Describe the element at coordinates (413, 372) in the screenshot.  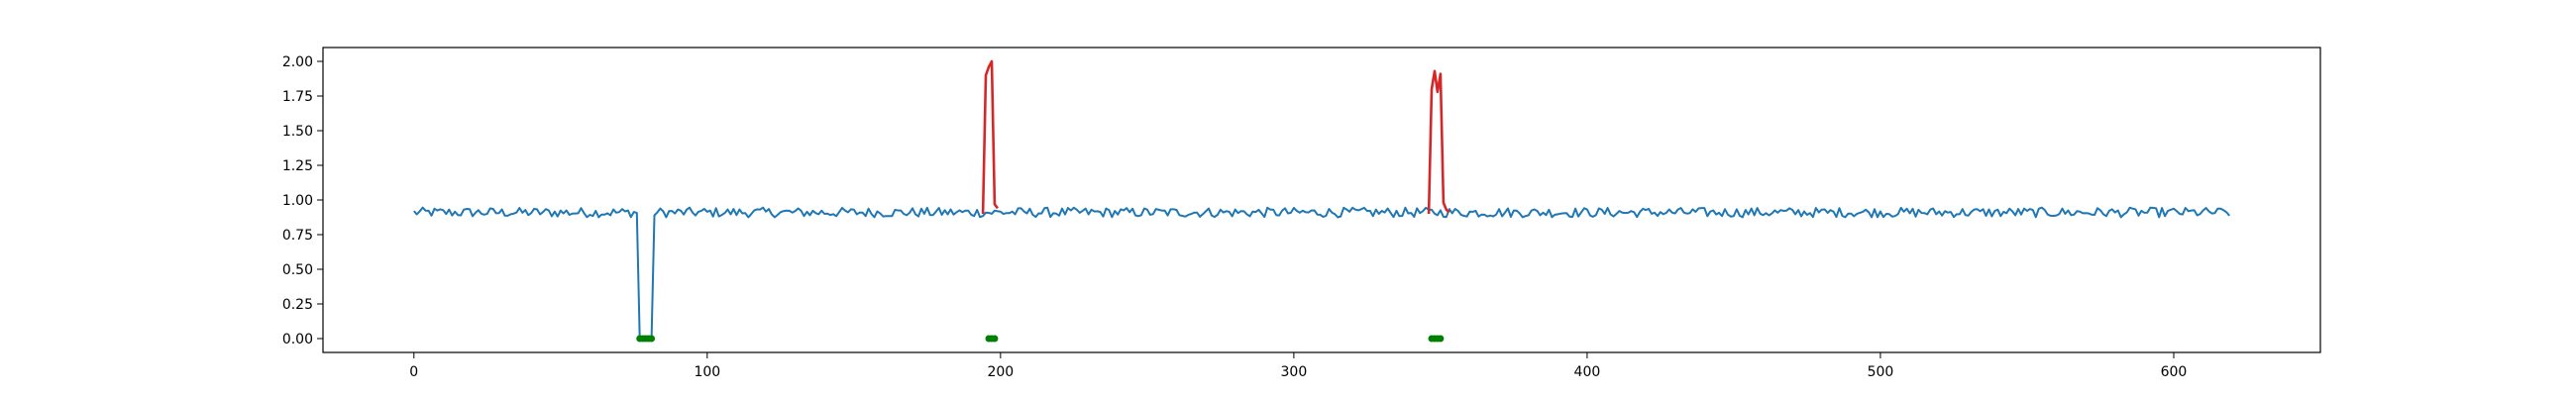
I see `x-tick-label: 0` at that location.